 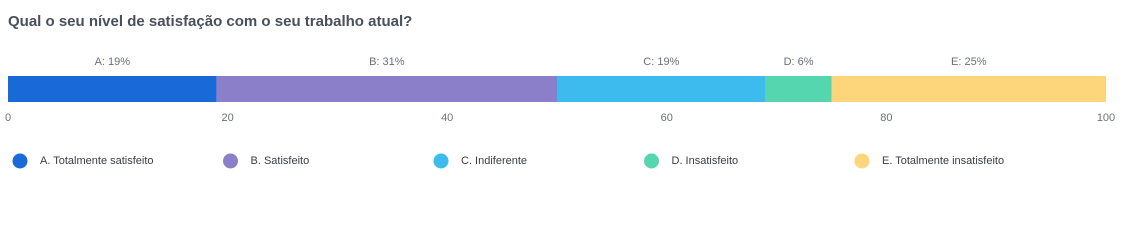 I want to click on value-label: A: 19%, so click(x=113, y=62).